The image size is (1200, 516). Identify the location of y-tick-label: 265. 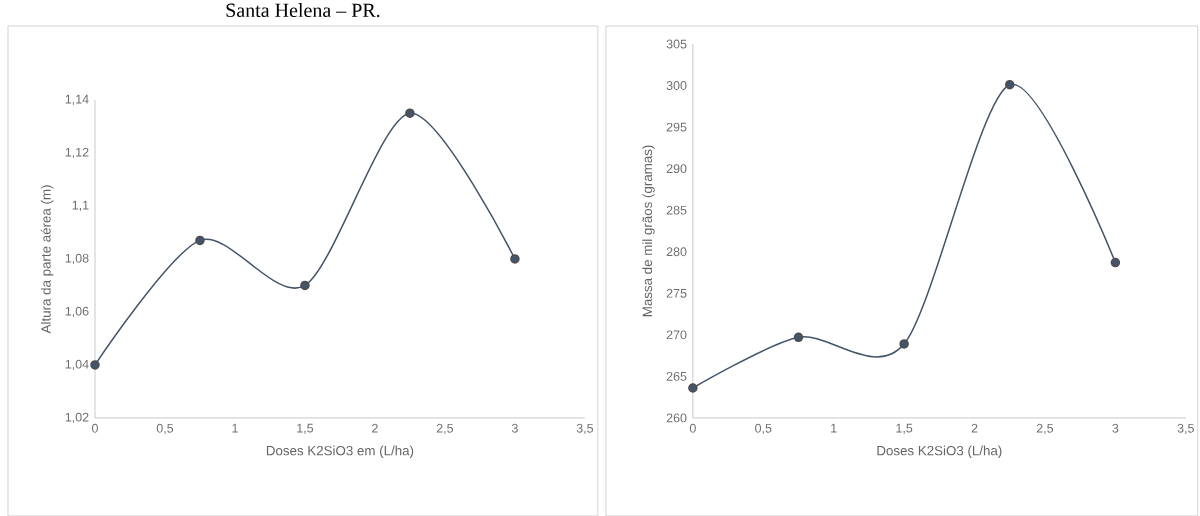
(676, 376).